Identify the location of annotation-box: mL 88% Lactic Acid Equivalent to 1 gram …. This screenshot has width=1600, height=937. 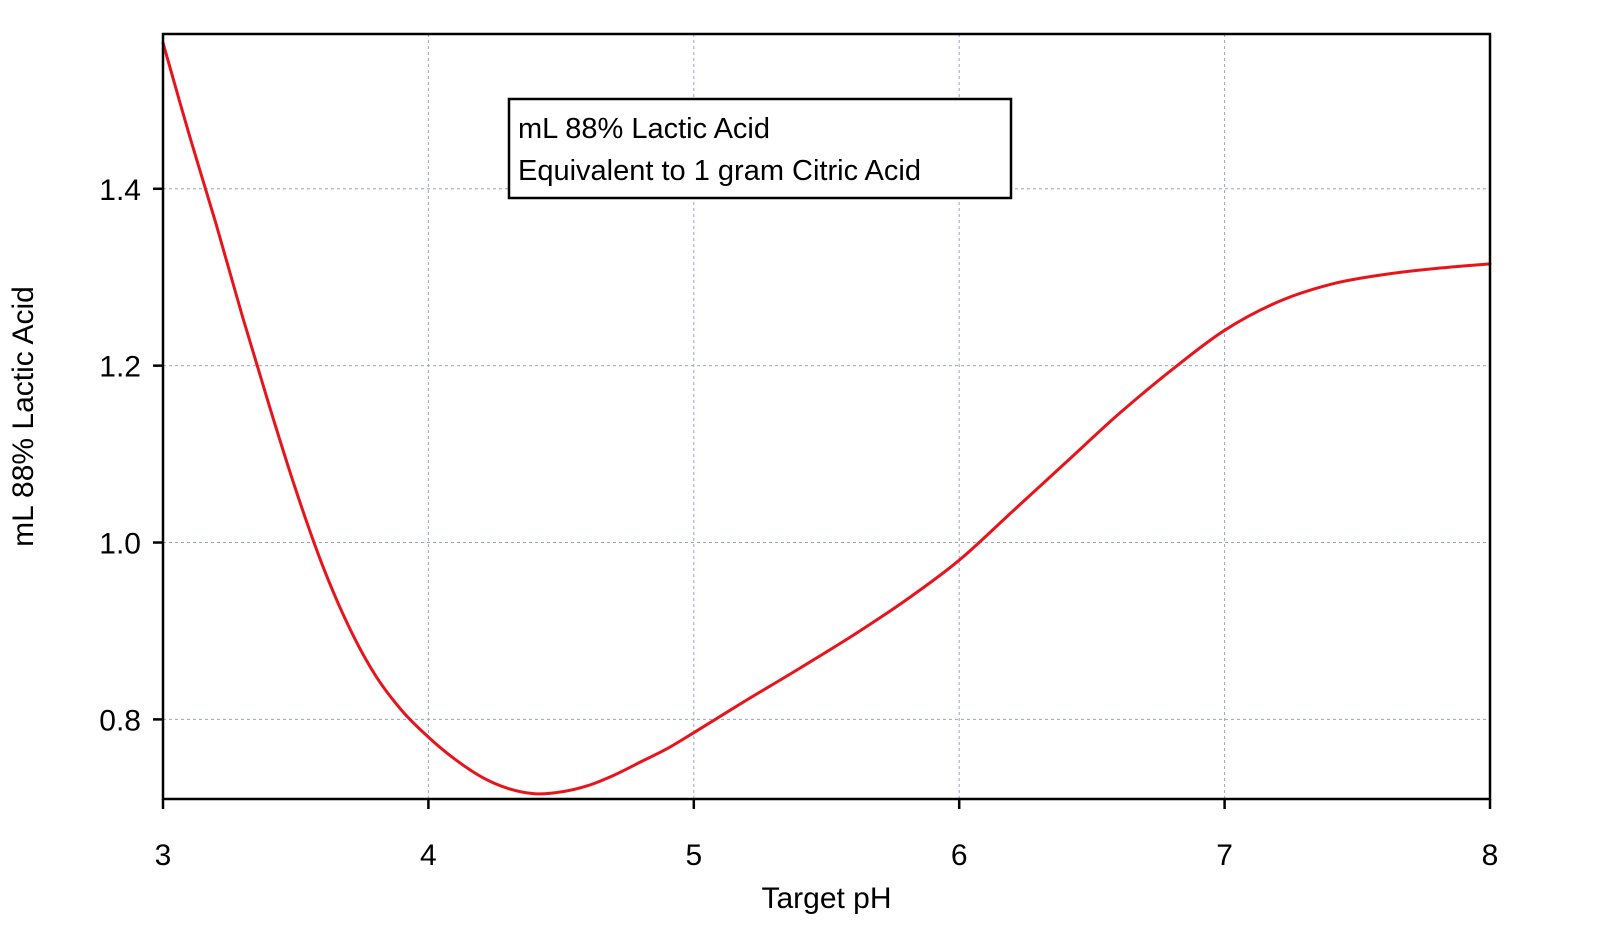
(760, 148).